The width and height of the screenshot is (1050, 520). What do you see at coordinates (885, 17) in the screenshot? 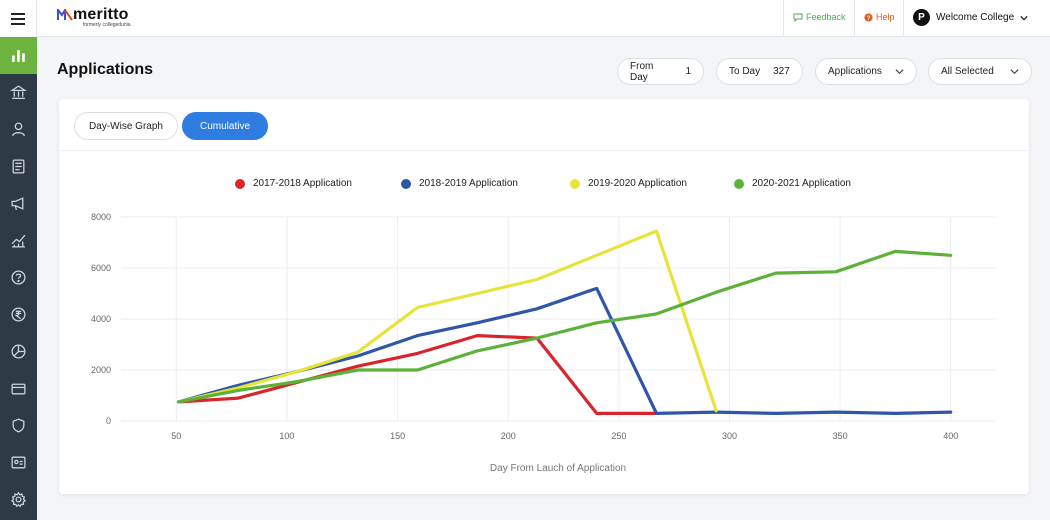
I see `help-label: Help` at bounding box center [885, 17].